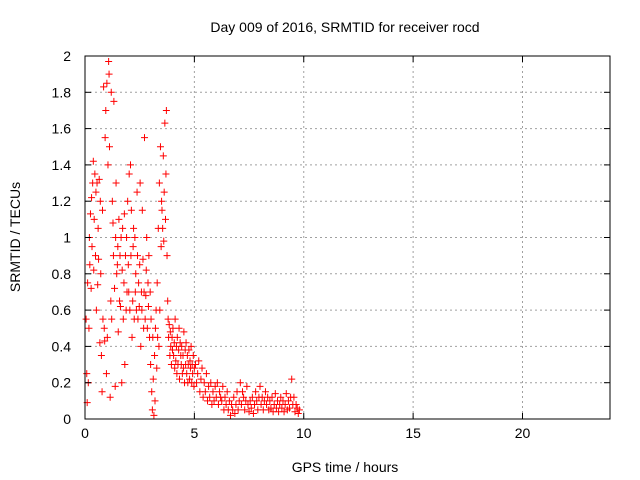 The width and height of the screenshot is (640, 480). What do you see at coordinates (194, 433) in the screenshot?
I see `x-tick-label: 5` at bounding box center [194, 433].